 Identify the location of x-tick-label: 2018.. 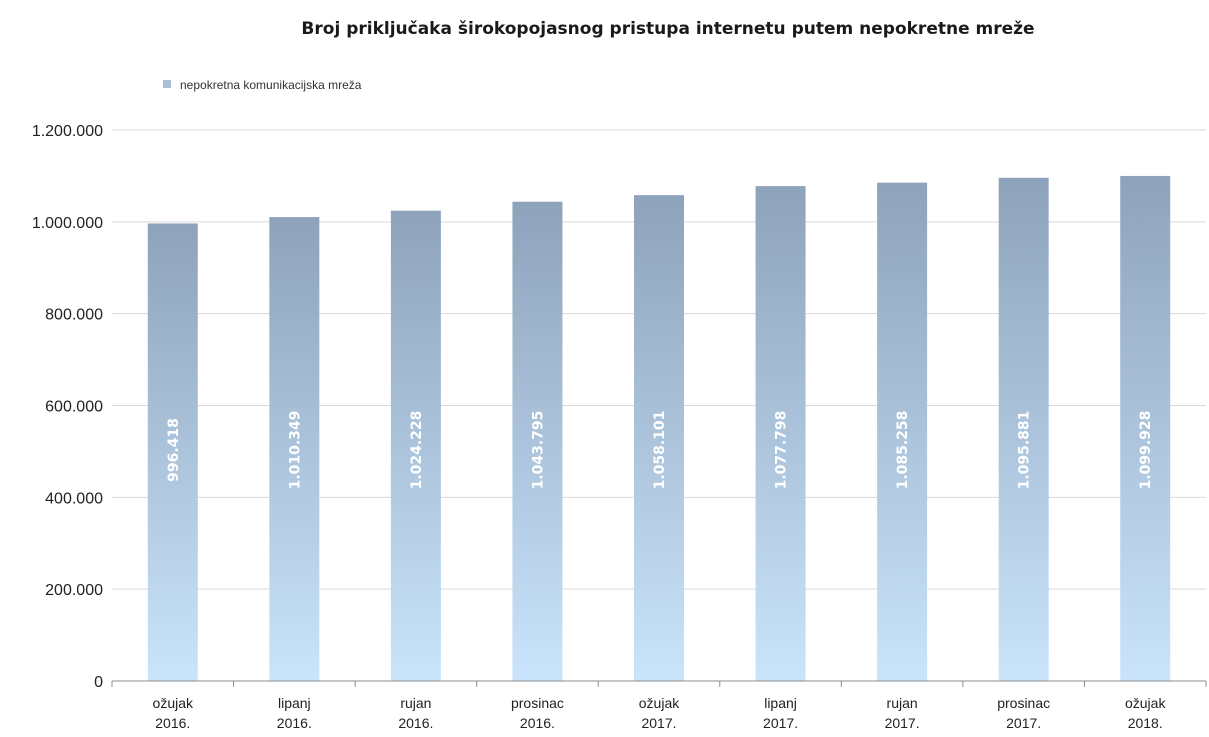
(1145, 723).